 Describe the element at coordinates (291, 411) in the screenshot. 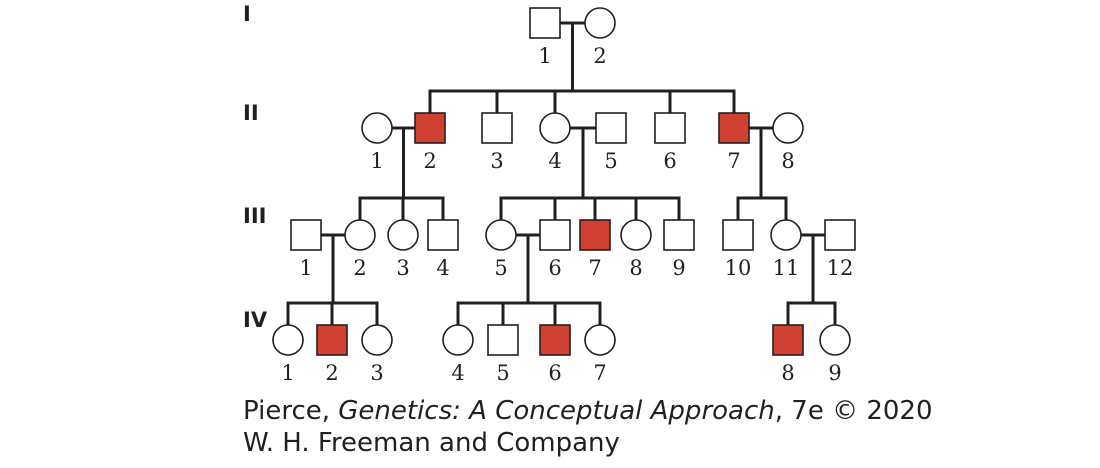

I see `credit-prefix: Pierce,` at that location.